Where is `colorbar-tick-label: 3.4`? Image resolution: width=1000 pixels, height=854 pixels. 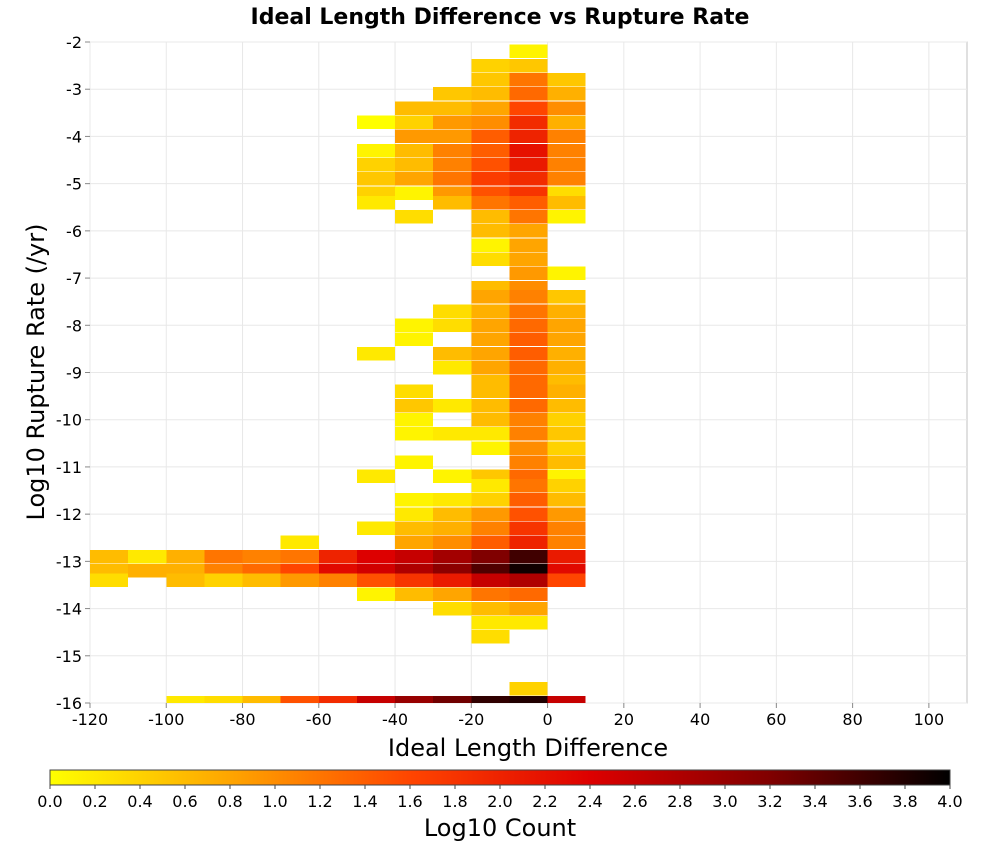 colorbar-tick-label: 3.4 is located at coordinates (814, 801).